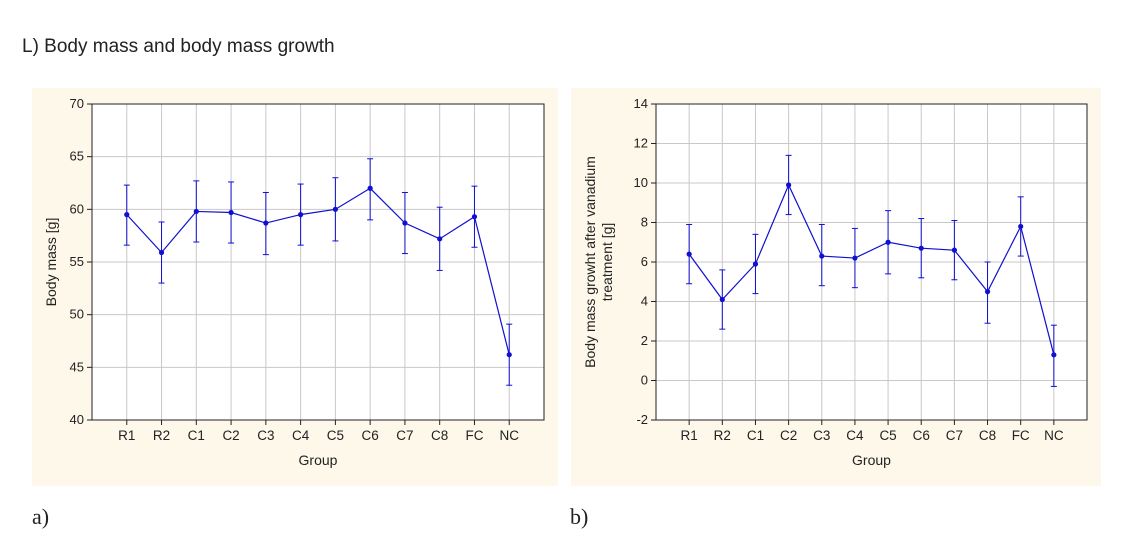  What do you see at coordinates (644, 340) in the screenshot?
I see `y-tick-label: 2` at bounding box center [644, 340].